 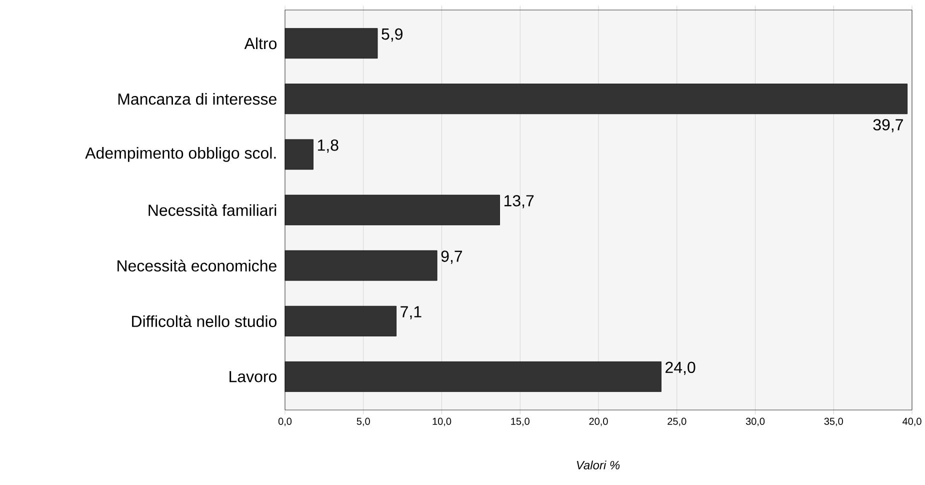 What do you see at coordinates (411, 313) in the screenshot?
I see `data-label: 7,1` at bounding box center [411, 313].